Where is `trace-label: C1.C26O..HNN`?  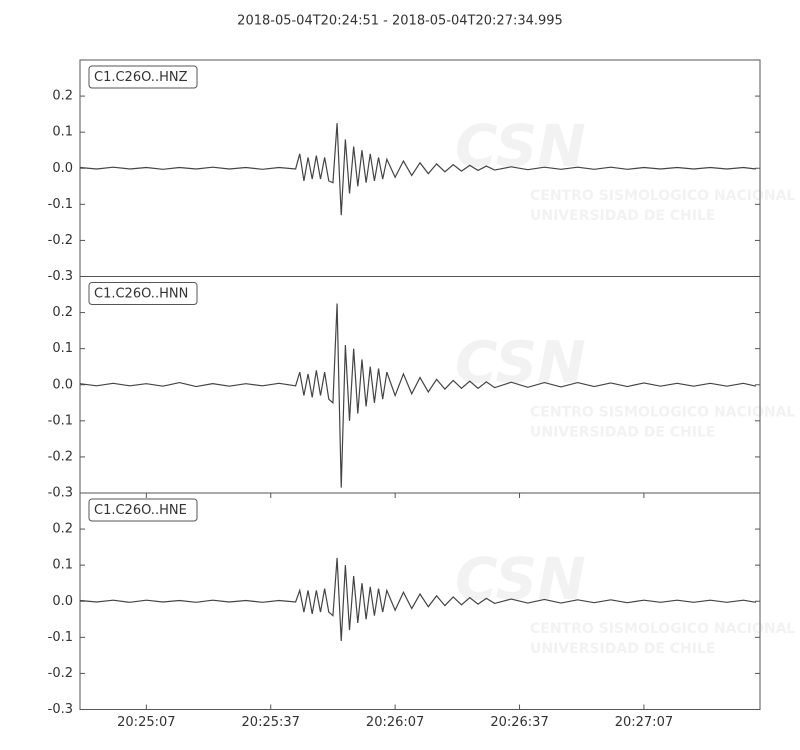
trace-label: C1.C26O..HNN is located at coordinates (141, 294).